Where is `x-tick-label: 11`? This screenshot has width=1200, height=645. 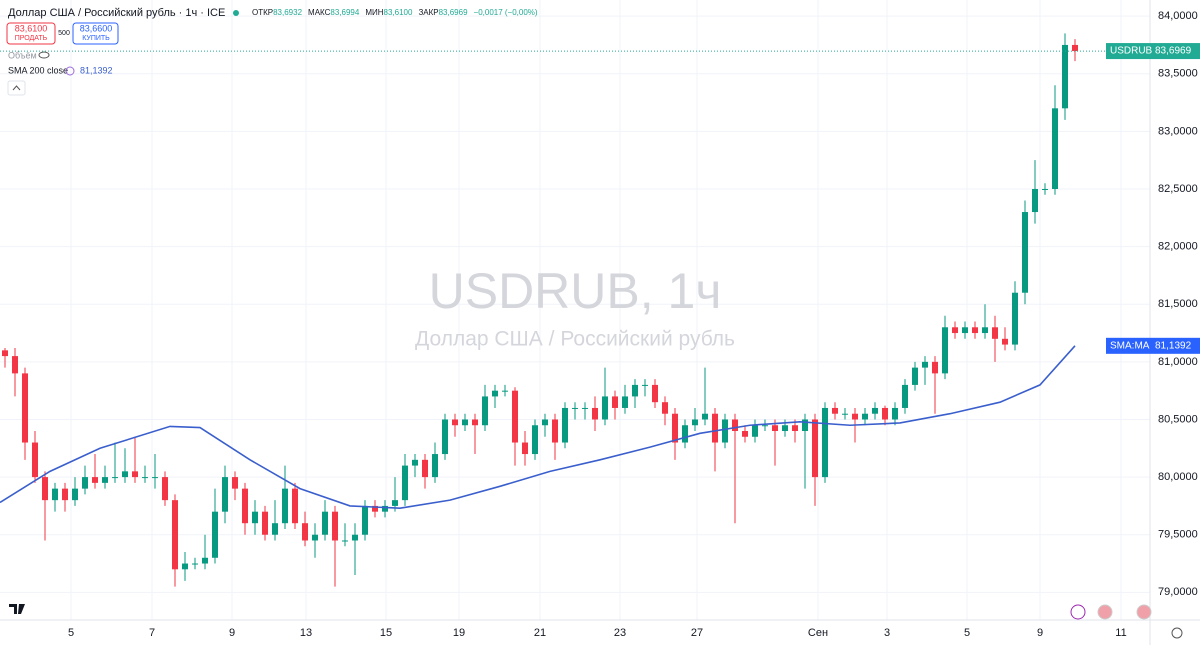 x-tick-label: 11 is located at coordinates (1120, 633).